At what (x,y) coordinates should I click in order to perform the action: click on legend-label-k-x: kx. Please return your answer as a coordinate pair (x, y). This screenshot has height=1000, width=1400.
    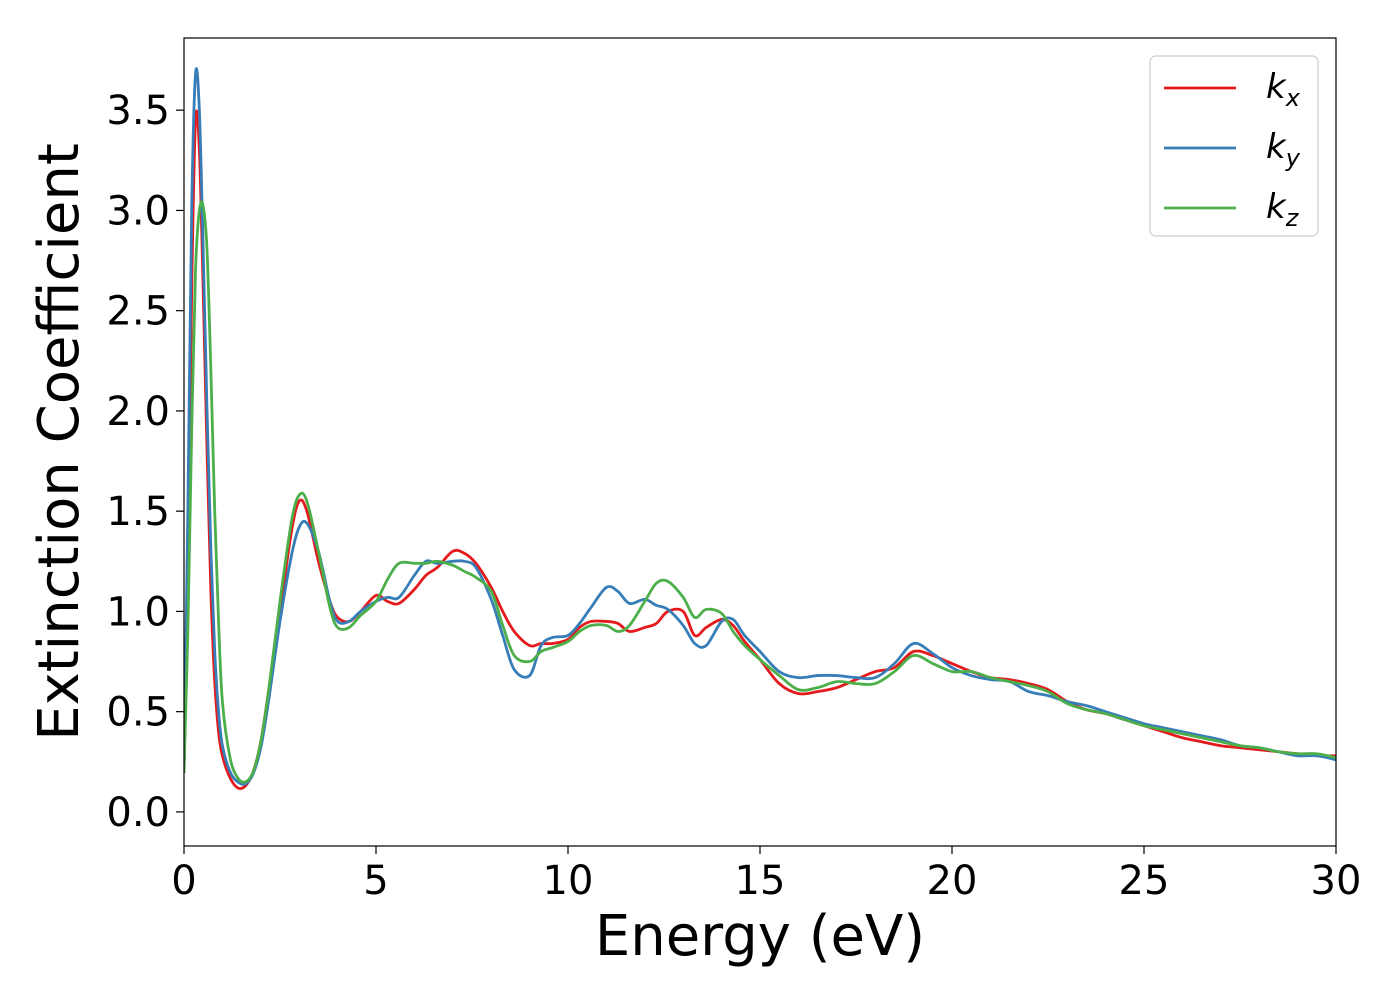
    Looking at the image, I should click on (1283, 89).